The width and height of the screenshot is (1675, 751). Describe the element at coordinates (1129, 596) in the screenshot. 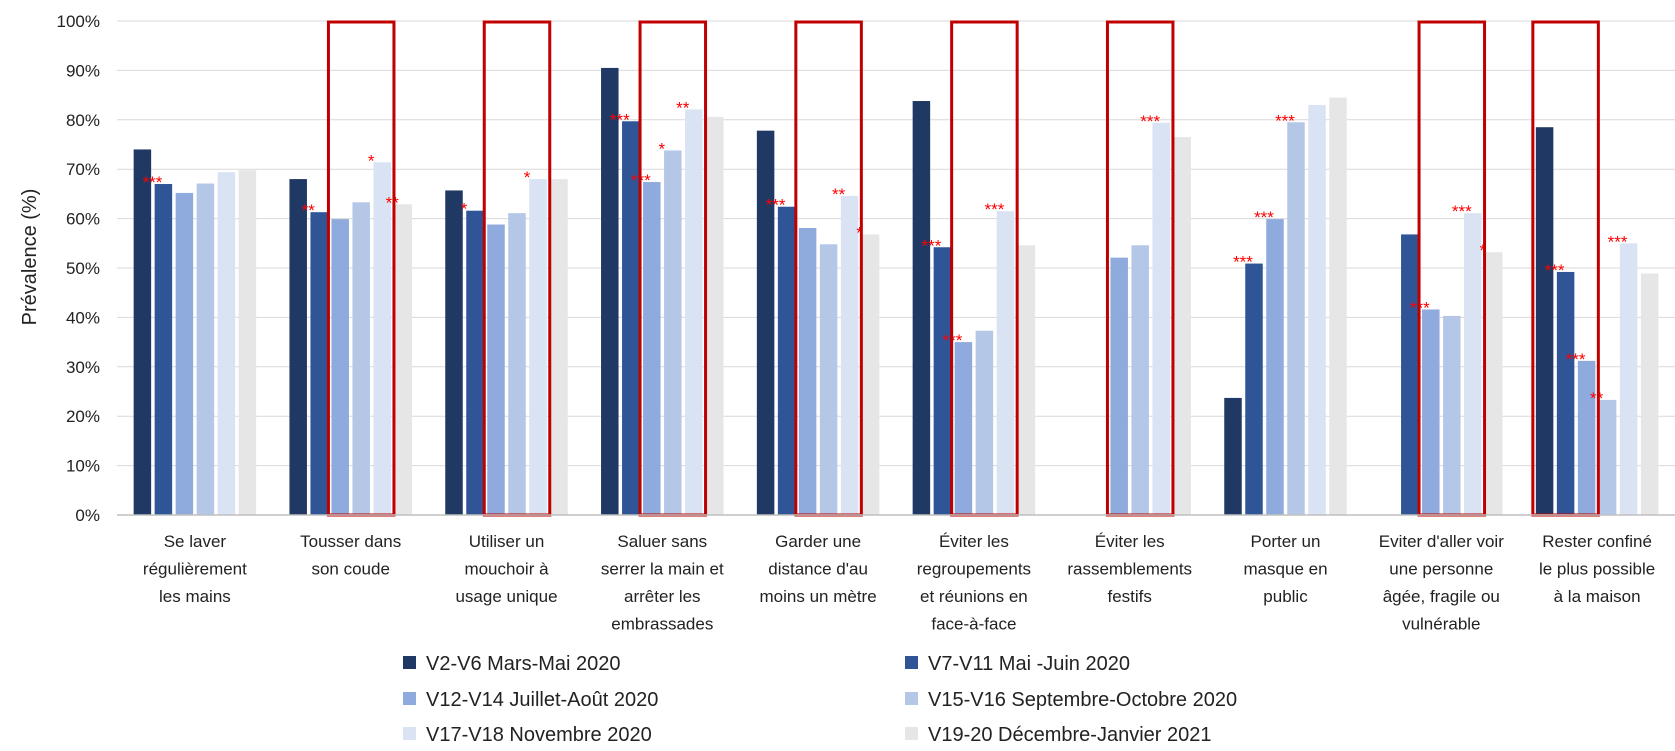

I see `category-label: festifs` at that location.